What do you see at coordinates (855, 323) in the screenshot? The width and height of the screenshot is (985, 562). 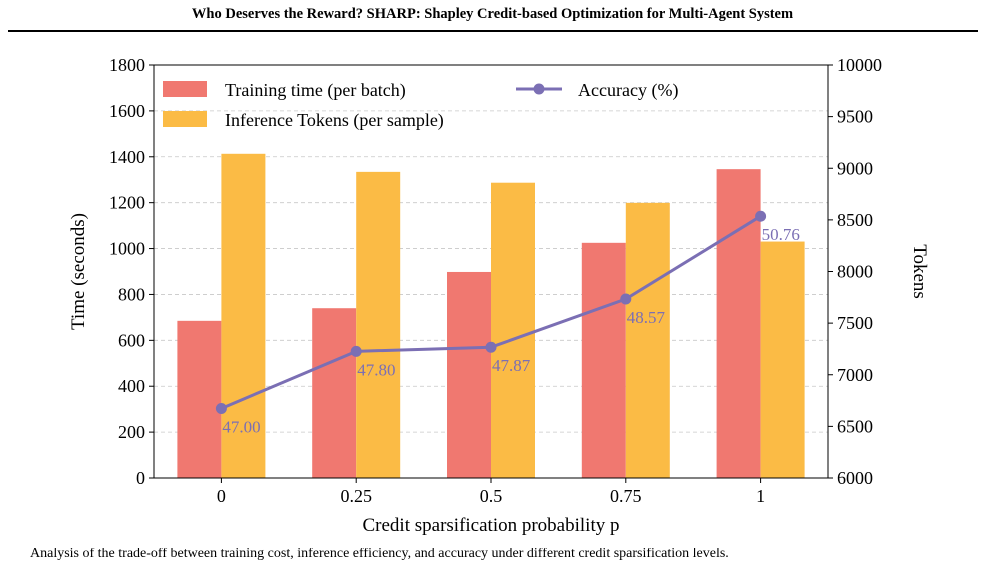 I see `right-tick-label: 7500` at bounding box center [855, 323].